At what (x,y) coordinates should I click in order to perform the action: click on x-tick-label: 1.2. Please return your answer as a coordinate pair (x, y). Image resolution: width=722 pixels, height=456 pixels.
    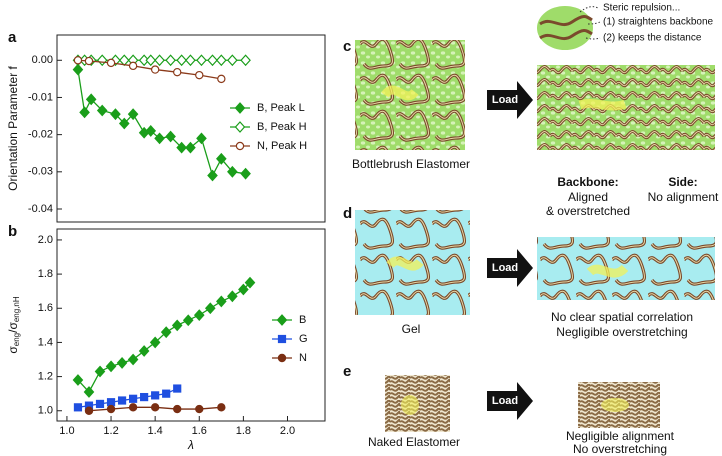
    Looking at the image, I should click on (110, 431).